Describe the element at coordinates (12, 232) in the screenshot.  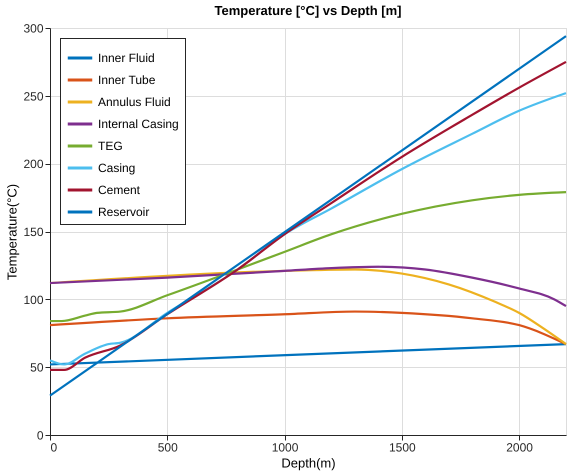
I see `y-axis-title: Temperature(°C)` at that location.